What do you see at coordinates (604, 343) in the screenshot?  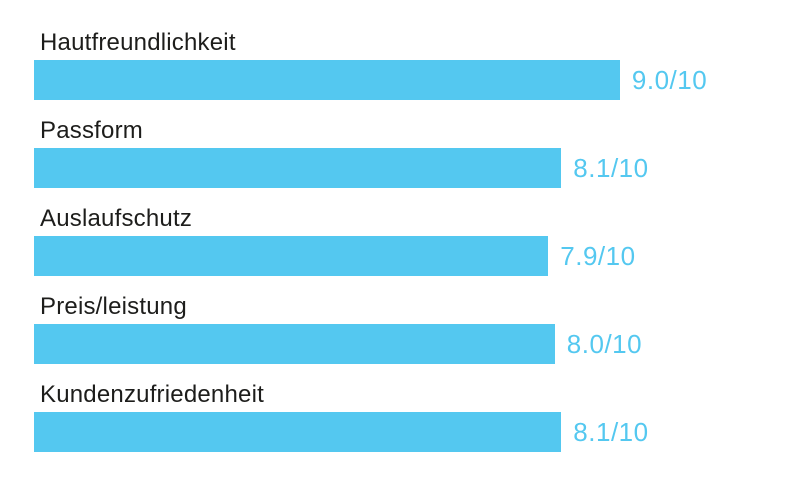 I see `rating-value: 8.0/10` at bounding box center [604, 343].